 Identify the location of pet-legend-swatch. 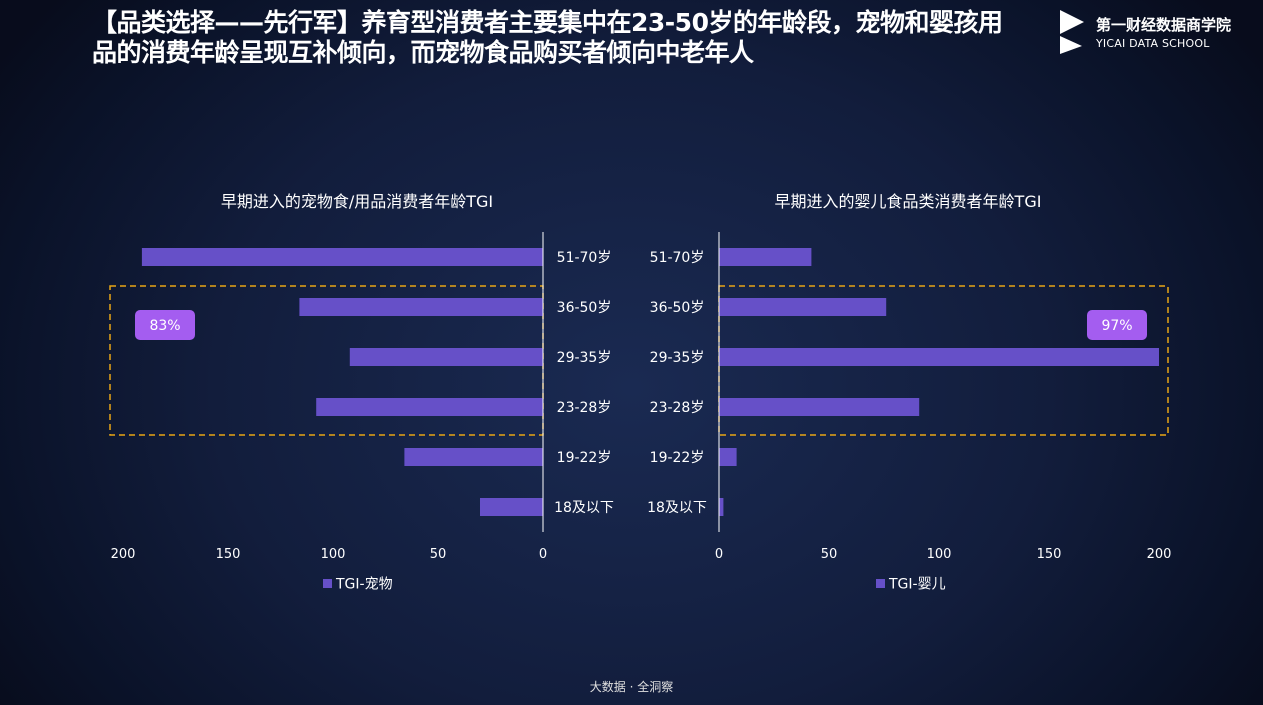
(327, 583).